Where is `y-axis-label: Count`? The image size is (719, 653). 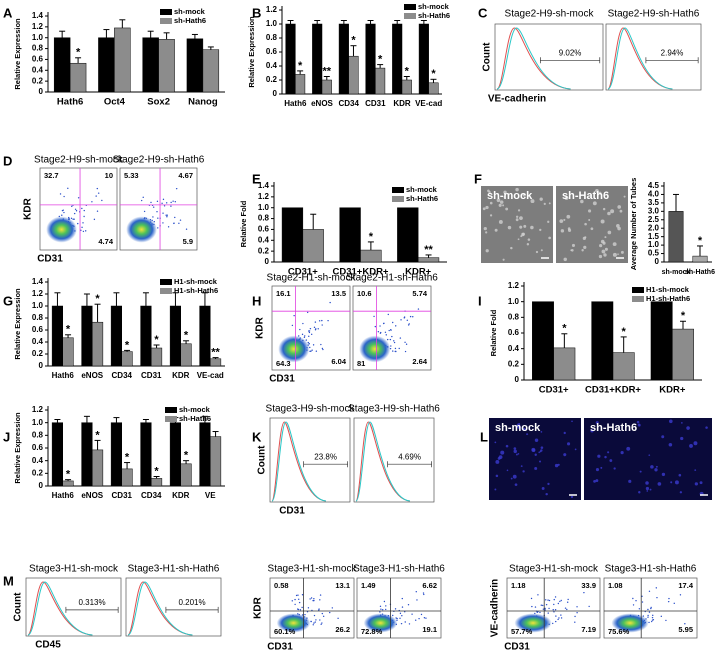 y-axis-label: Count is located at coordinates (487, 57).